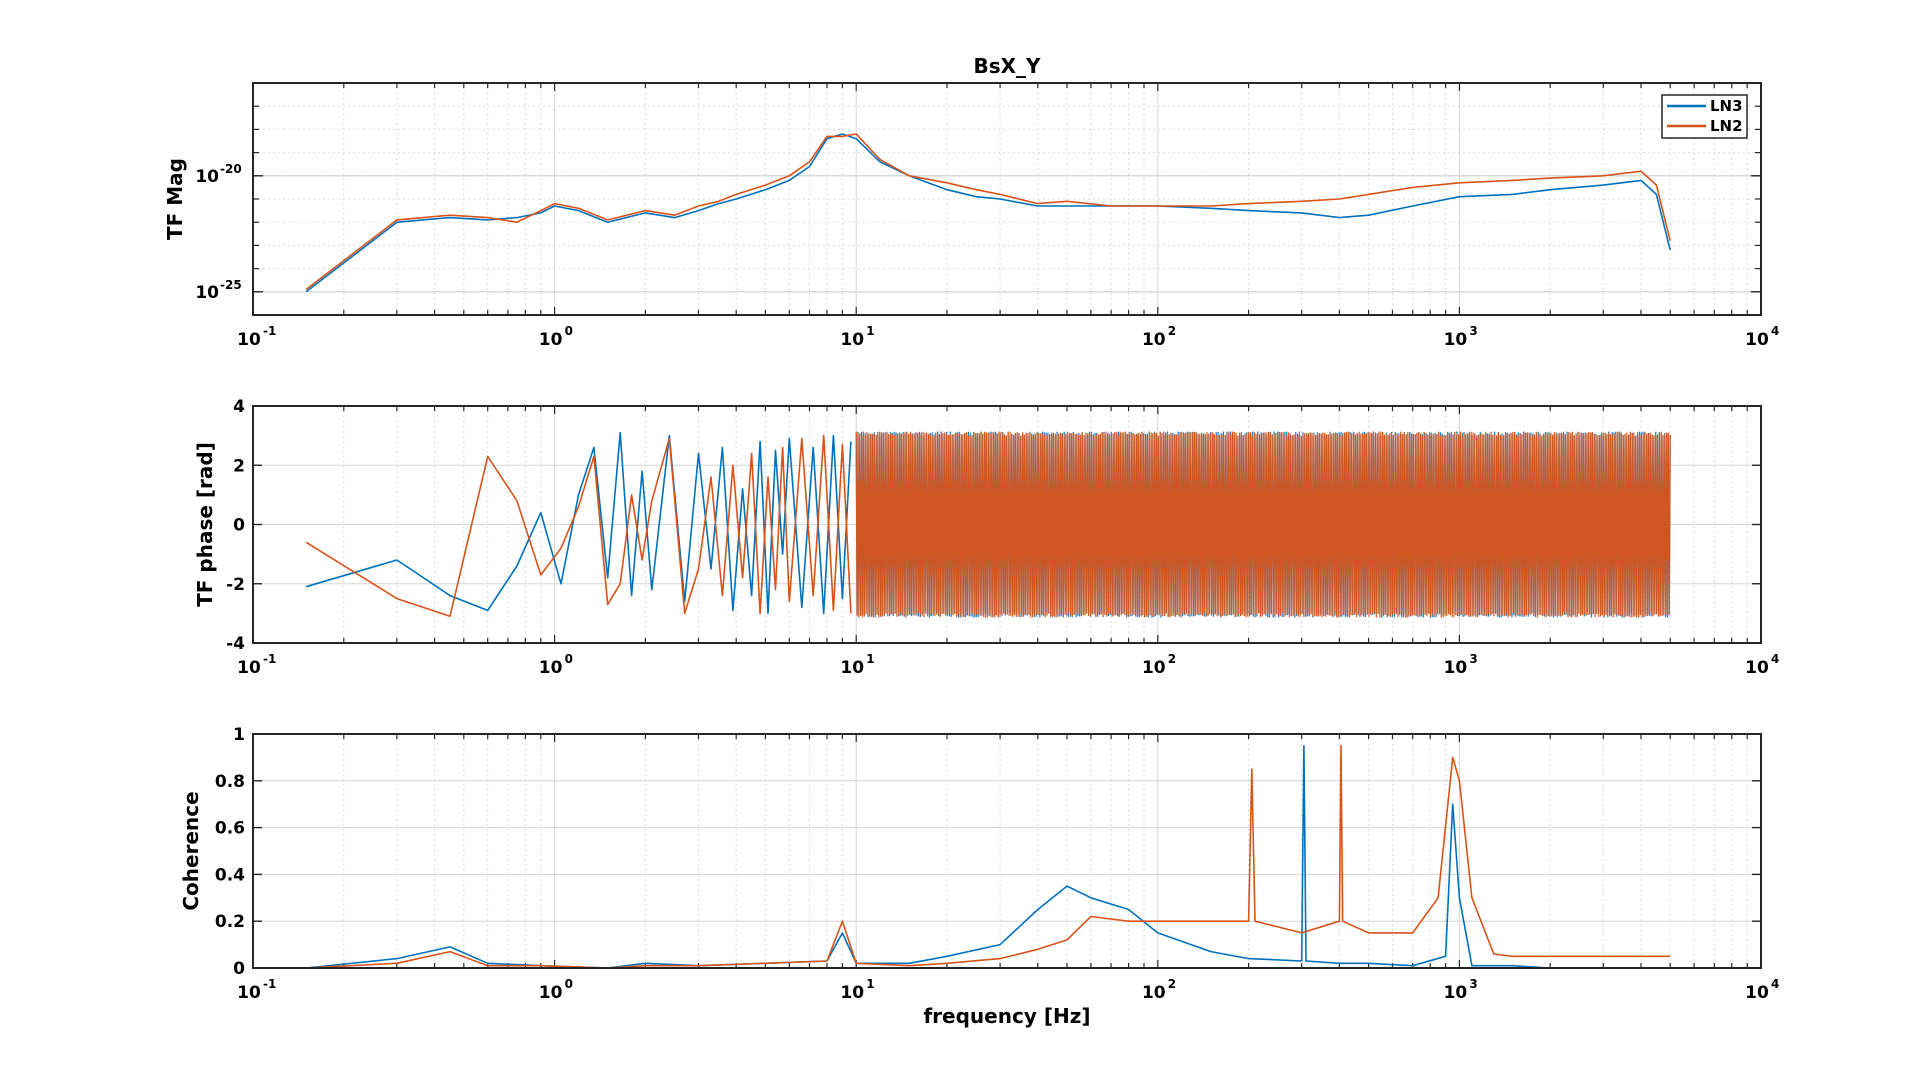 This screenshot has width=1920, height=1074. What do you see at coordinates (205, 524) in the screenshot?
I see `y-axis-label: TF phase [rad]` at bounding box center [205, 524].